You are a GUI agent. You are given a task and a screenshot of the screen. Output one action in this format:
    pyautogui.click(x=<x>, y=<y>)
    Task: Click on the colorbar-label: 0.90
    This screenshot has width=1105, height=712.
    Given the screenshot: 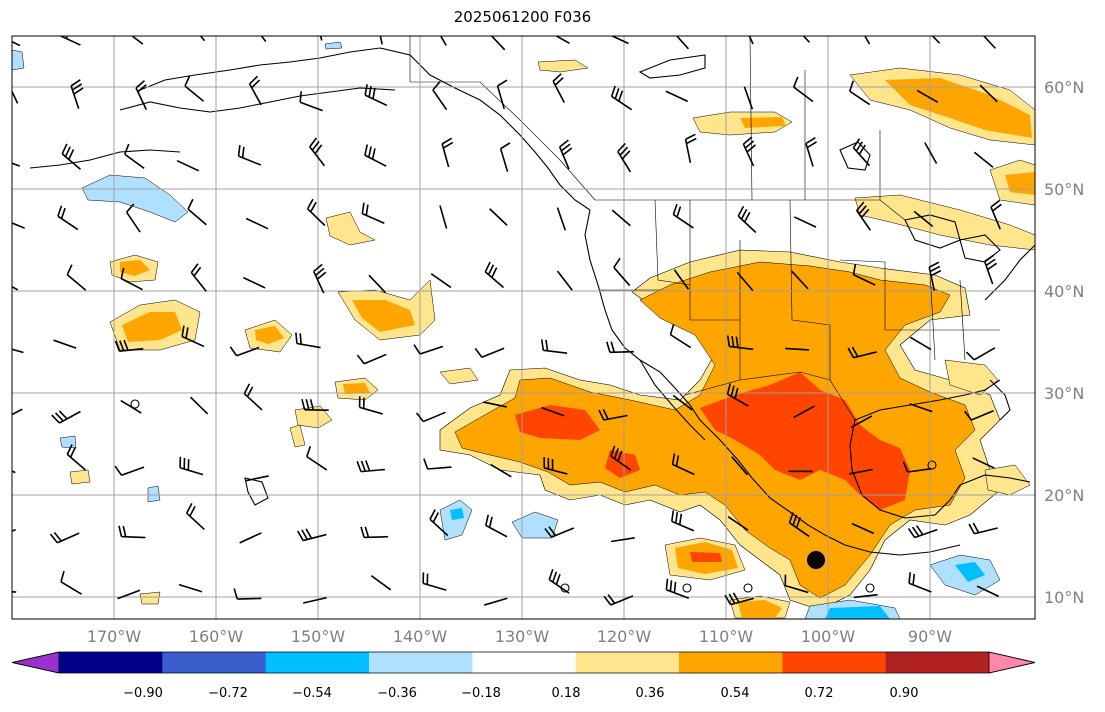 What is the action you would take?
    pyautogui.click(x=904, y=693)
    